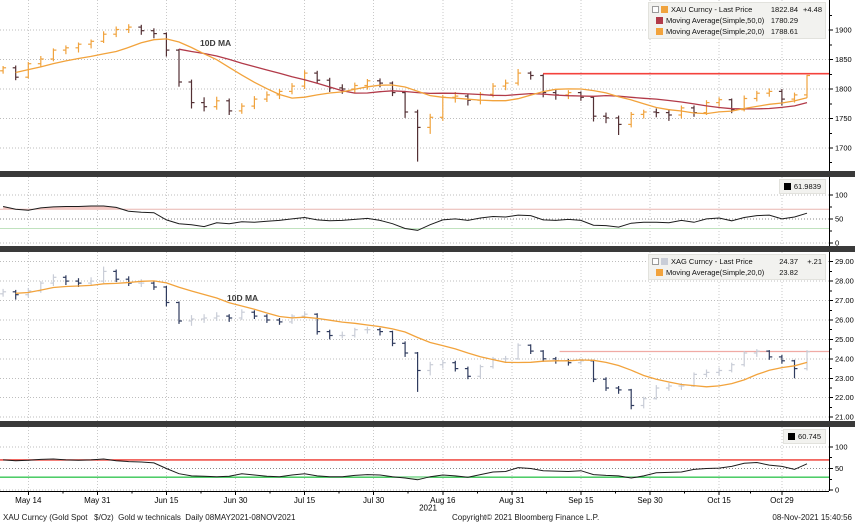 This screenshot has width=855, height=526. What do you see at coordinates (787, 186) in the screenshot?
I see `gold-rsi-swatch` at bounding box center [787, 186].